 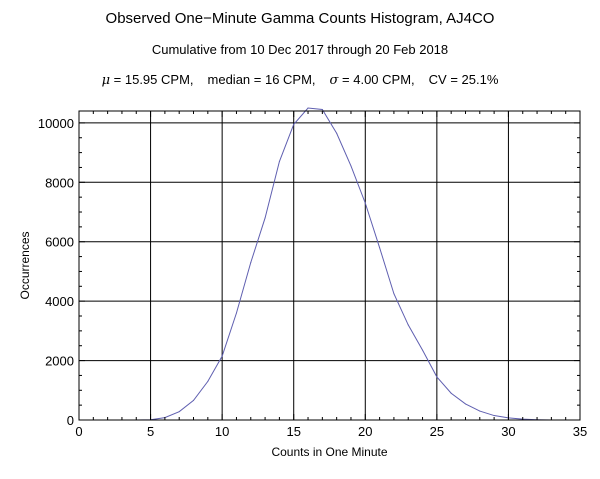 What do you see at coordinates (59, 242) in the screenshot?
I see `y-tick-label: 6000` at bounding box center [59, 242].